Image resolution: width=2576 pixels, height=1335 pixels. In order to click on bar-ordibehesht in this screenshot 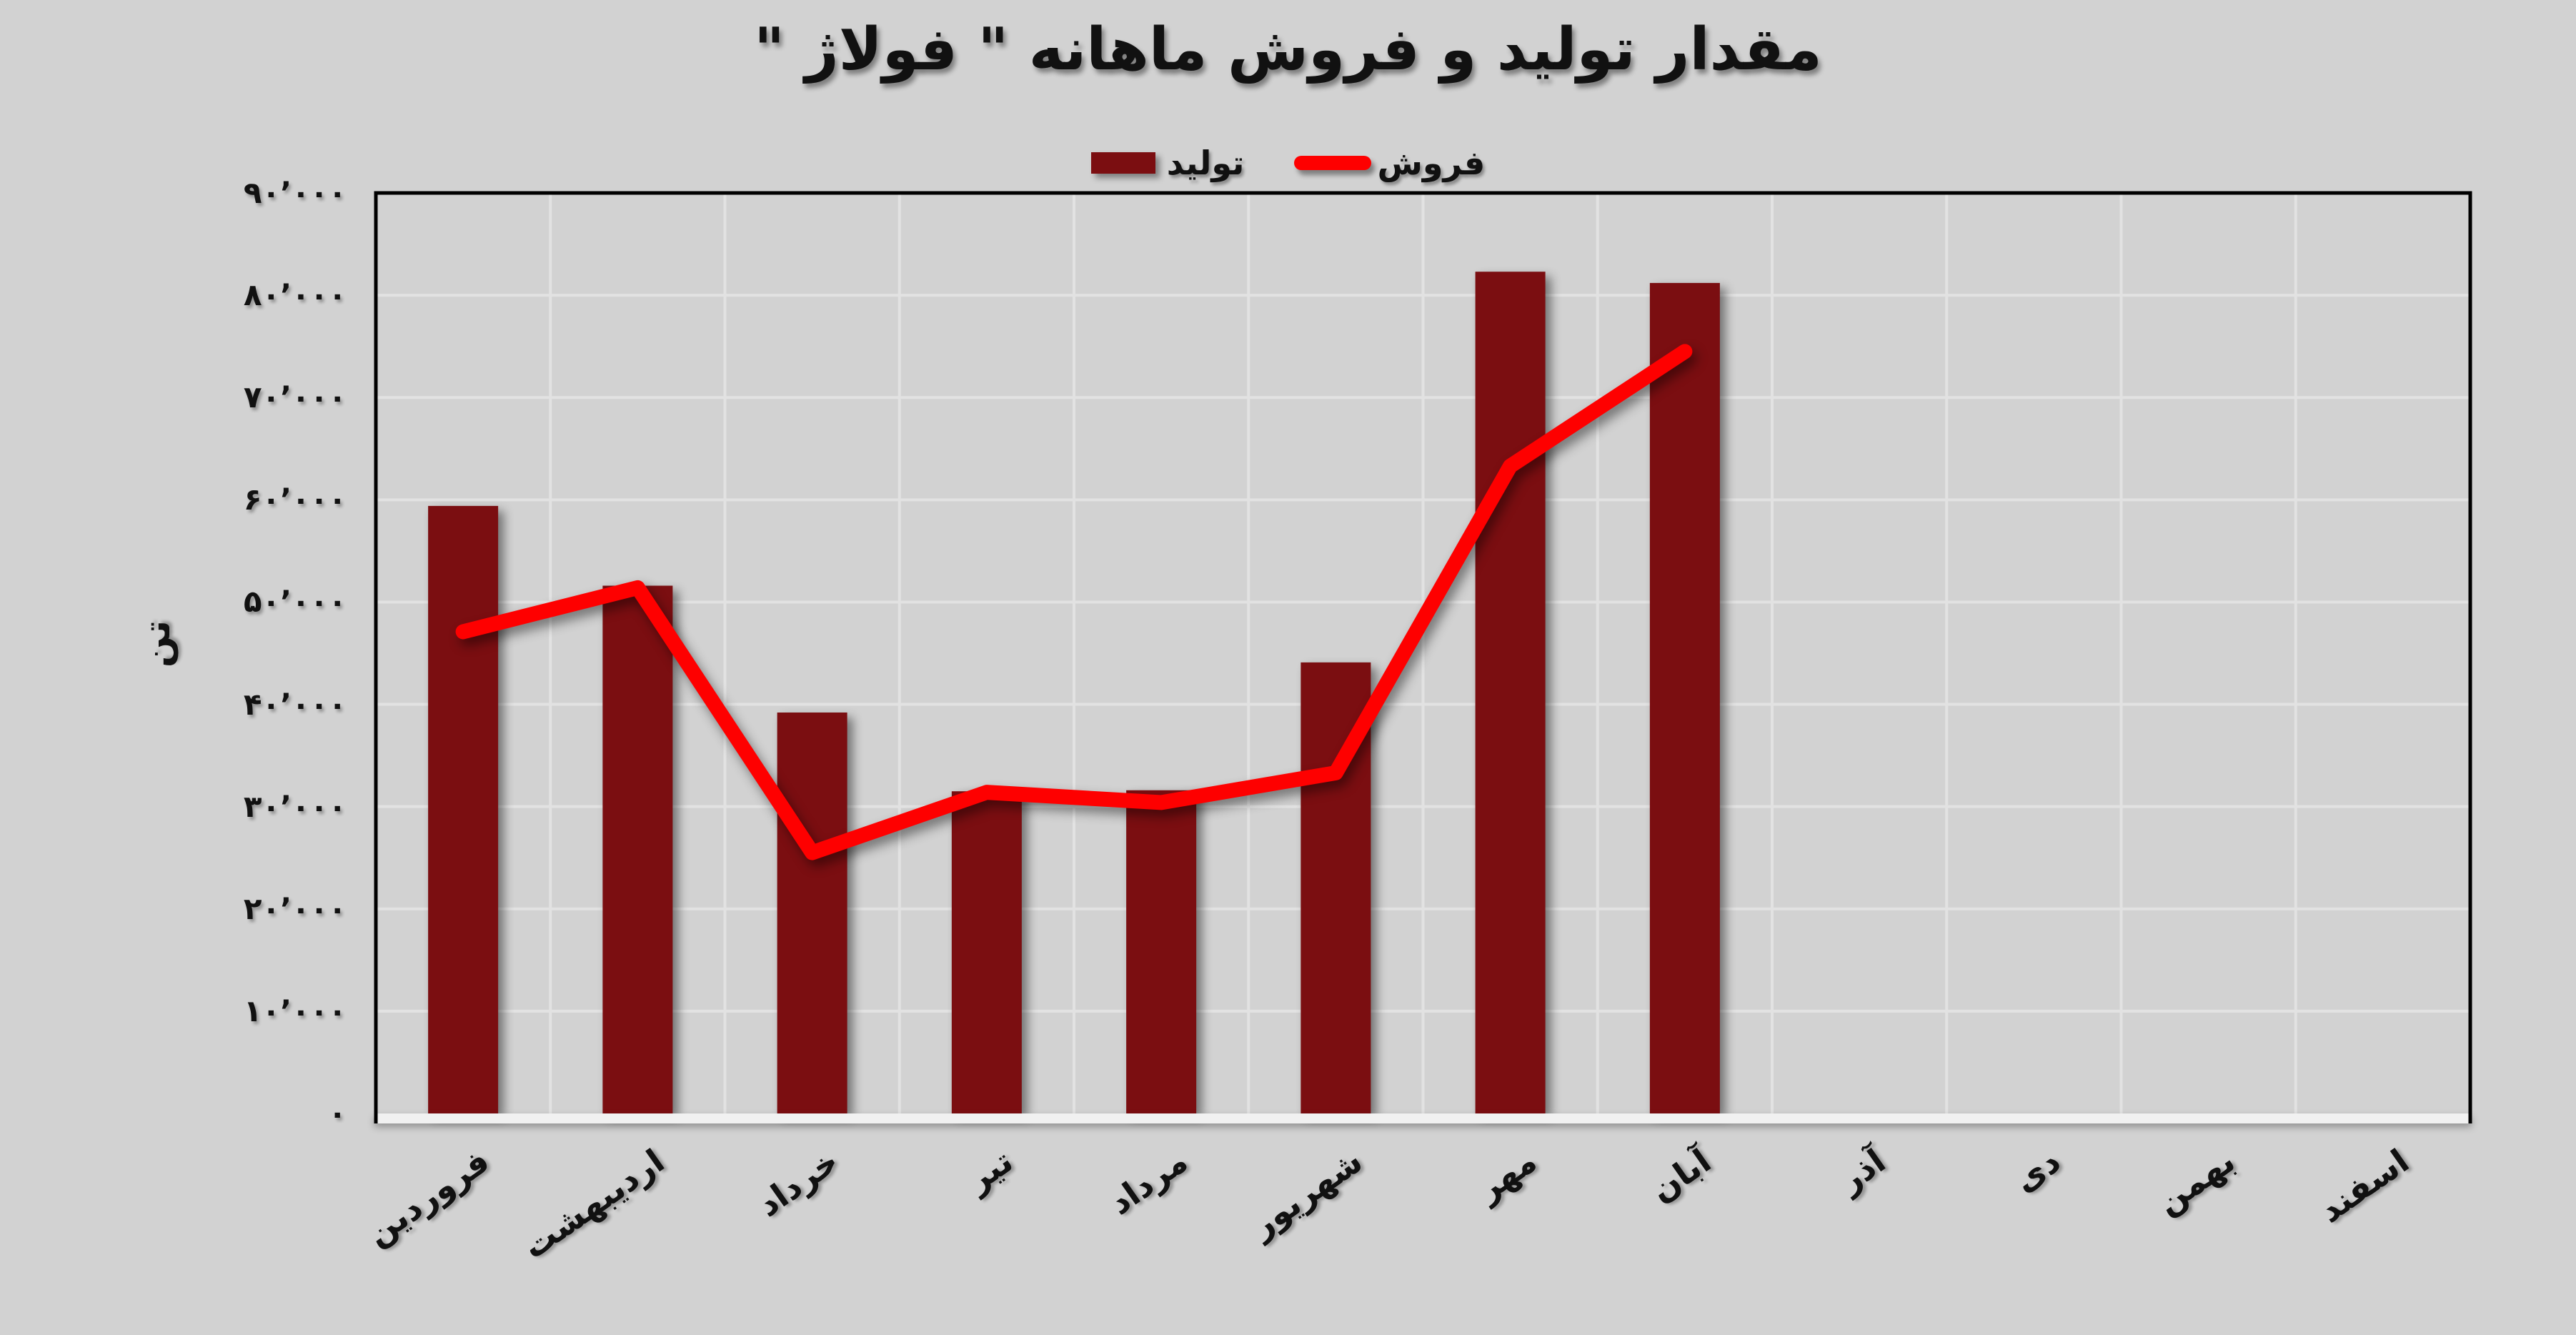, I will do `click(637, 849)`.